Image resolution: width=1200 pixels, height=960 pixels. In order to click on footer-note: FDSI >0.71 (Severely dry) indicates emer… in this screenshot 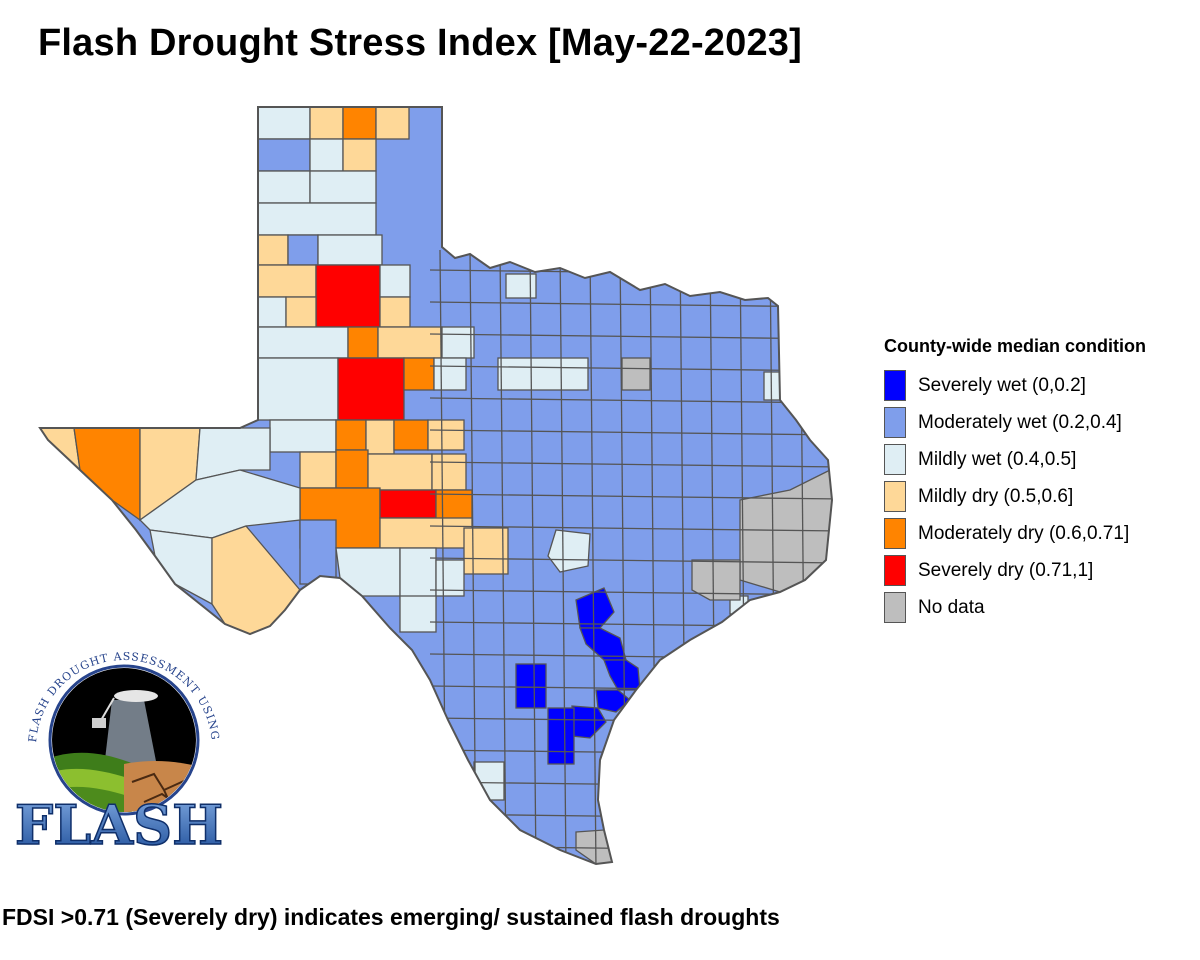, I will do `click(391, 917)`.